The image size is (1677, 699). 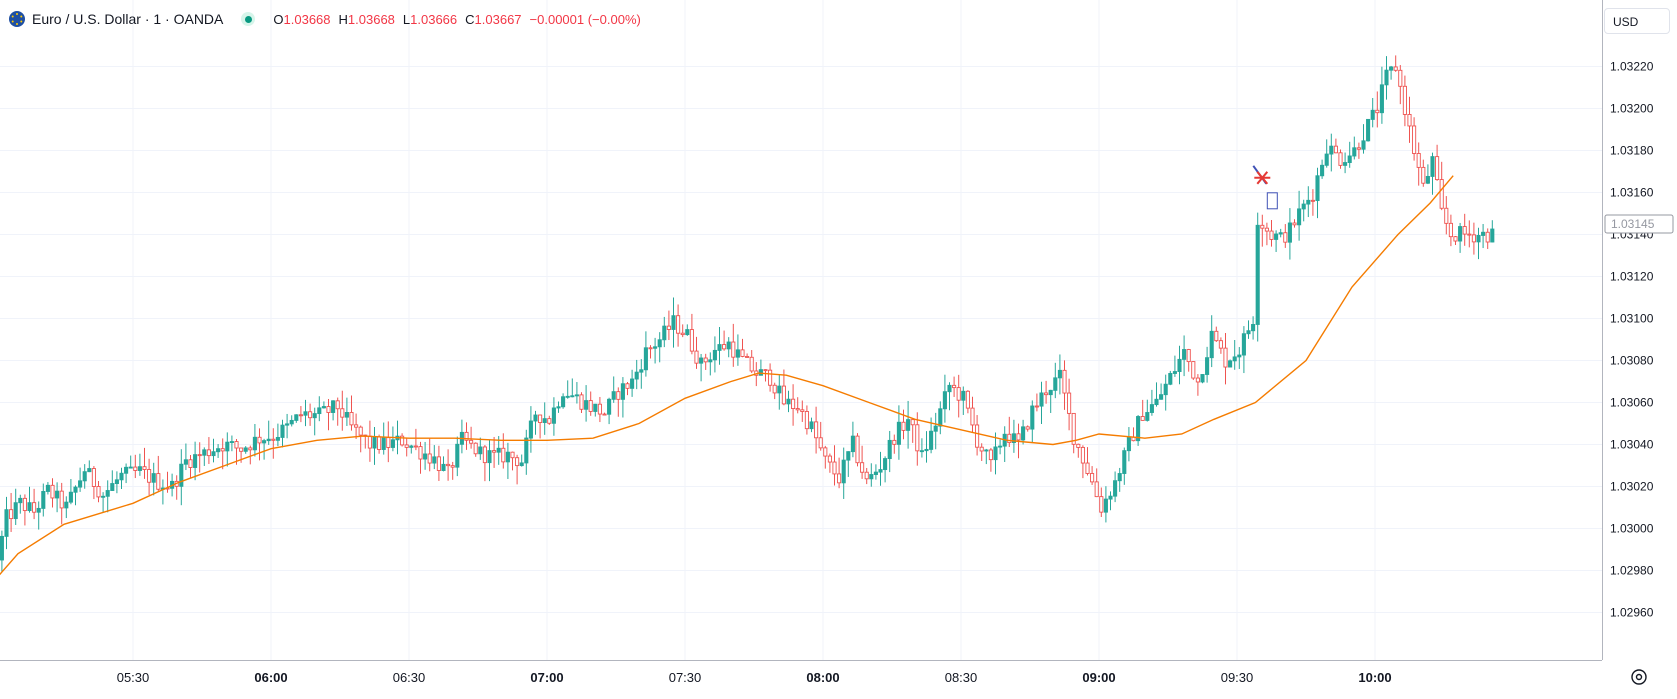 What do you see at coordinates (1639, 677) in the screenshot?
I see `settings-icon` at bounding box center [1639, 677].